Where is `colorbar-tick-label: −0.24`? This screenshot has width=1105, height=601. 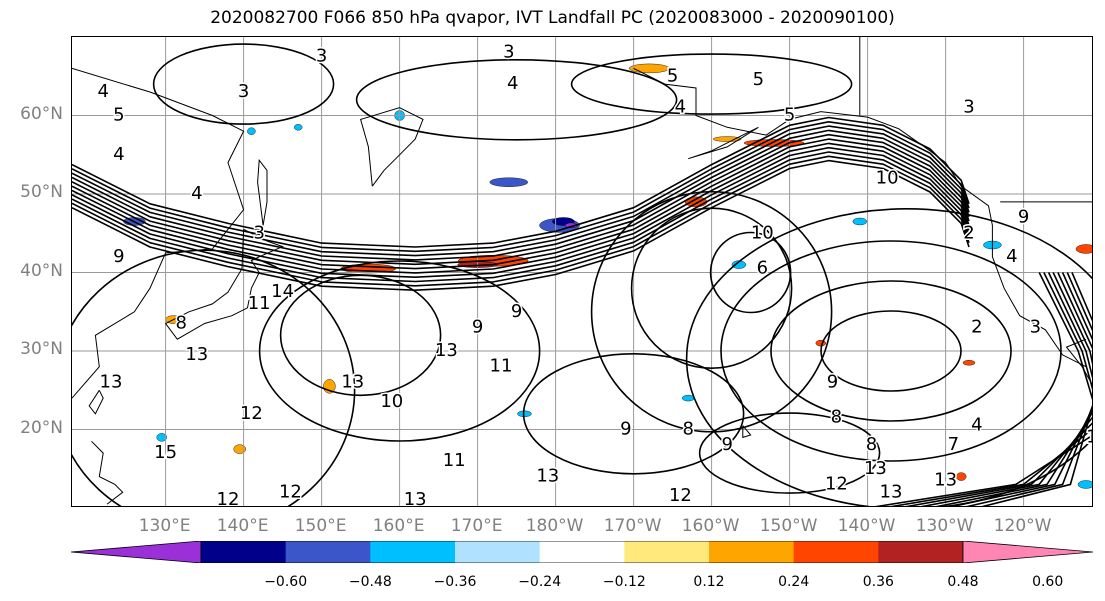
colorbar-tick-label: −0.24 is located at coordinates (540, 582).